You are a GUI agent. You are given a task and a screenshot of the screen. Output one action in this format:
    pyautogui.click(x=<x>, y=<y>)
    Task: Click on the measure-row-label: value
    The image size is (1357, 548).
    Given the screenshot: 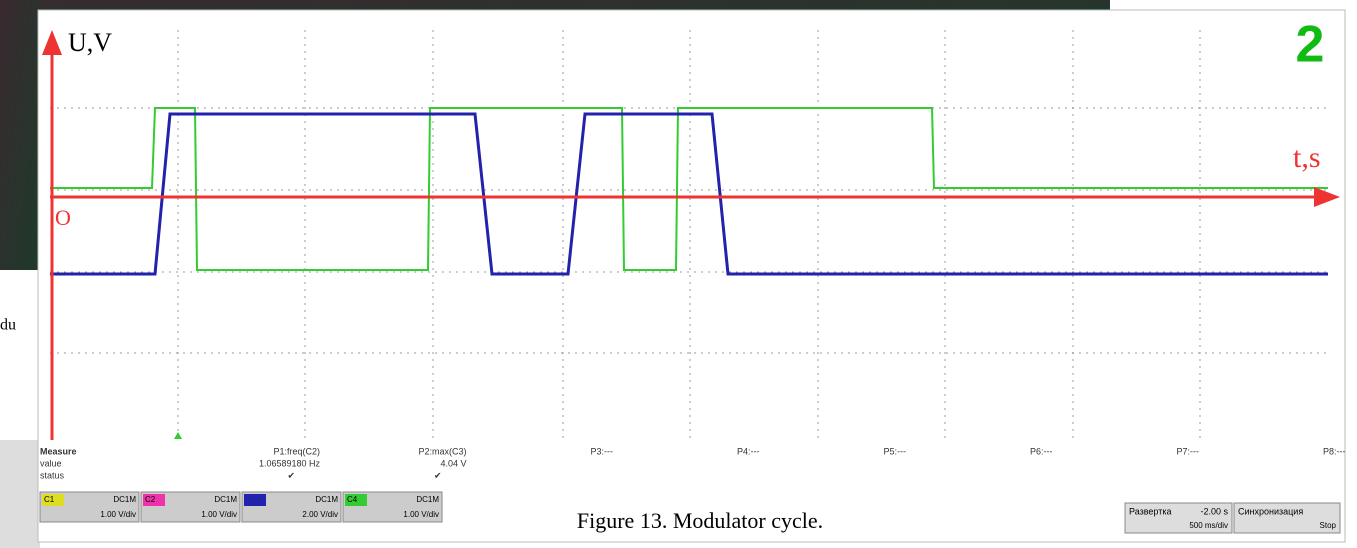 What is the action you would take?
    pyautogui.click(x=51, y=463)
    